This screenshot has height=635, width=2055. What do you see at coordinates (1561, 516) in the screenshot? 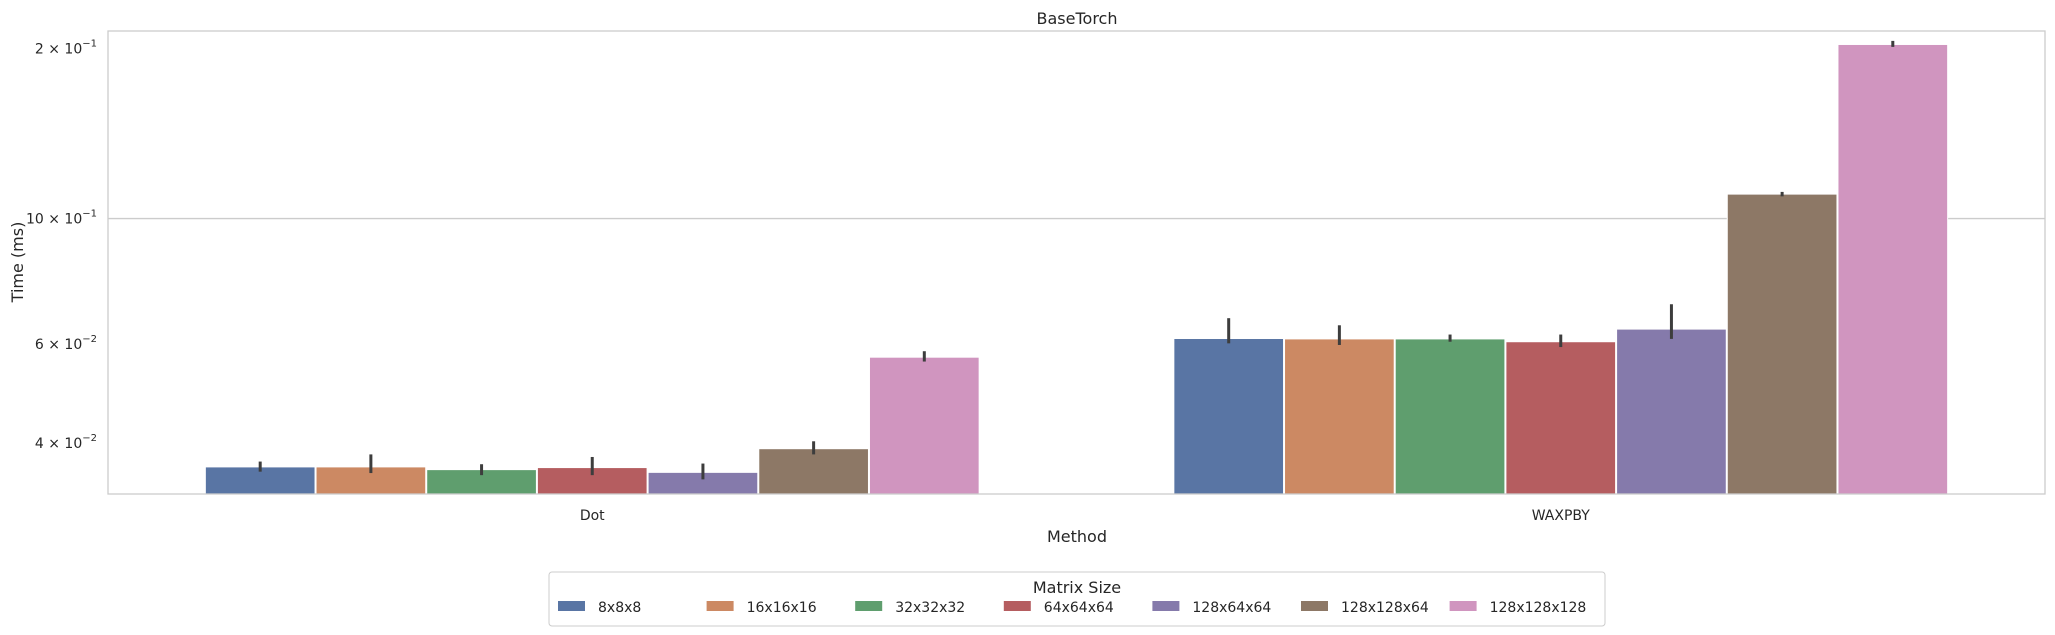
I see `x-tick-label: WAXPBY` at bounding box center [1561, 516].